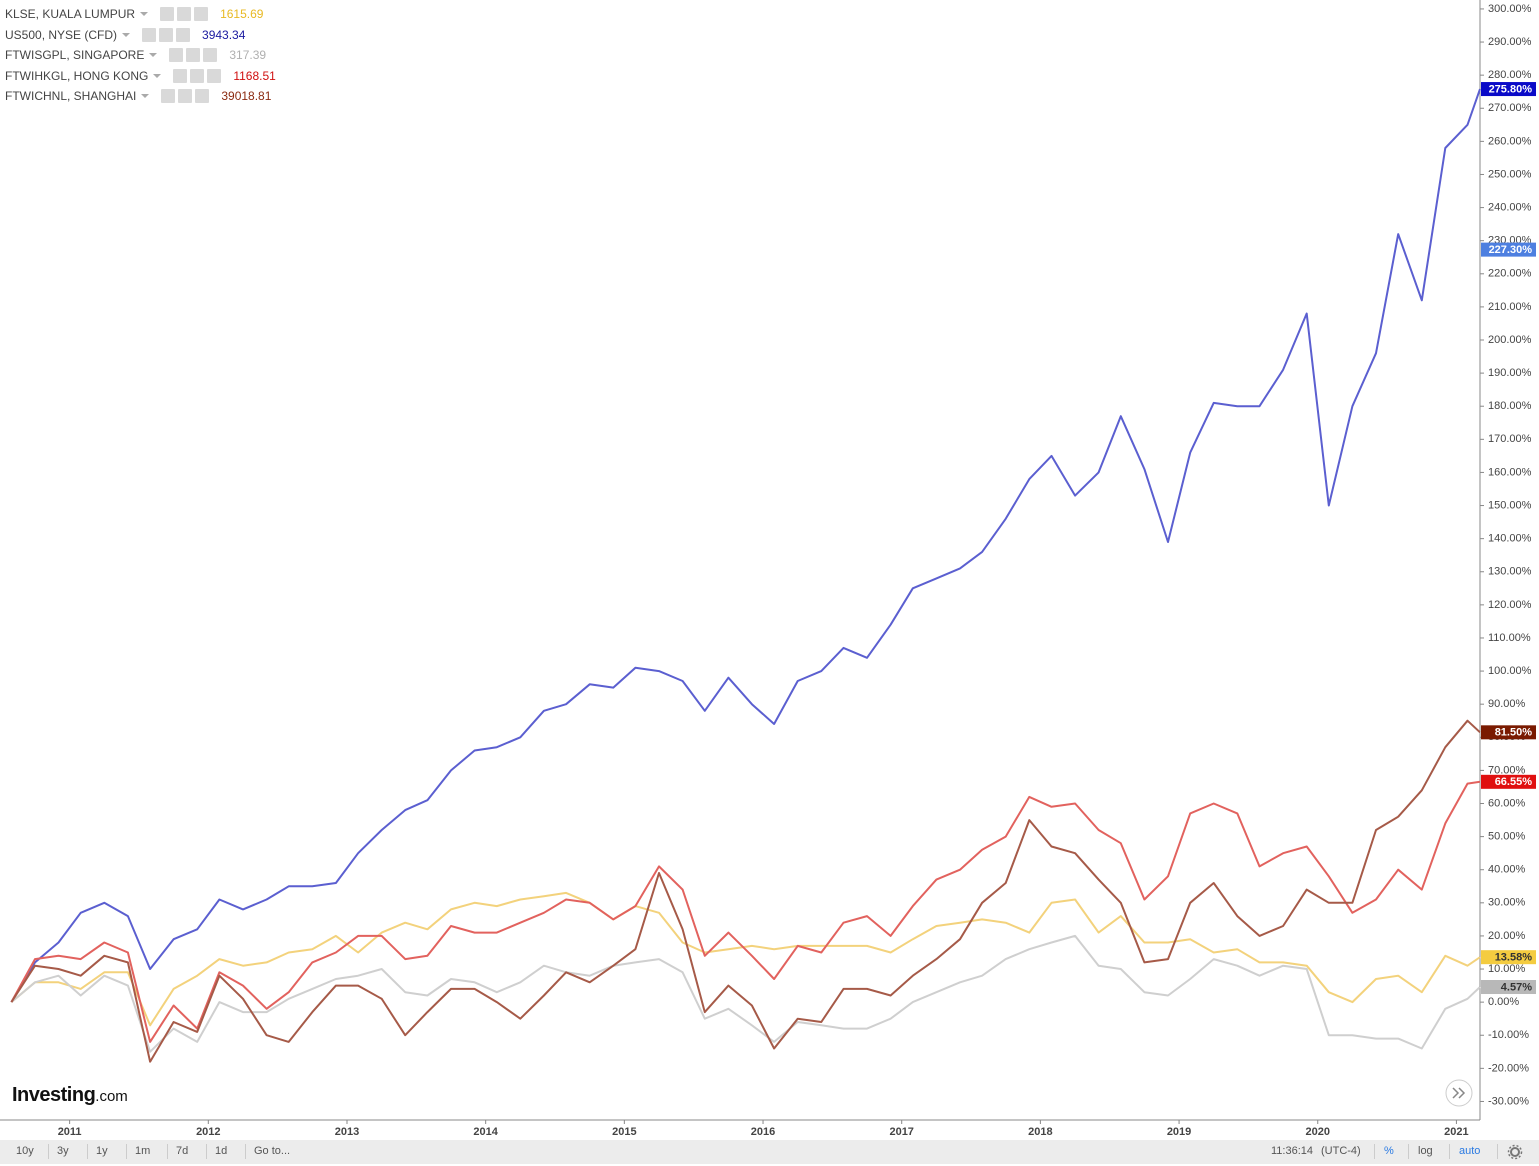 The image size is (1539, 1166). Describe the element at coordinates (763, 1132) in the screenshot. I see `x-tick-label: 2016` at that location.